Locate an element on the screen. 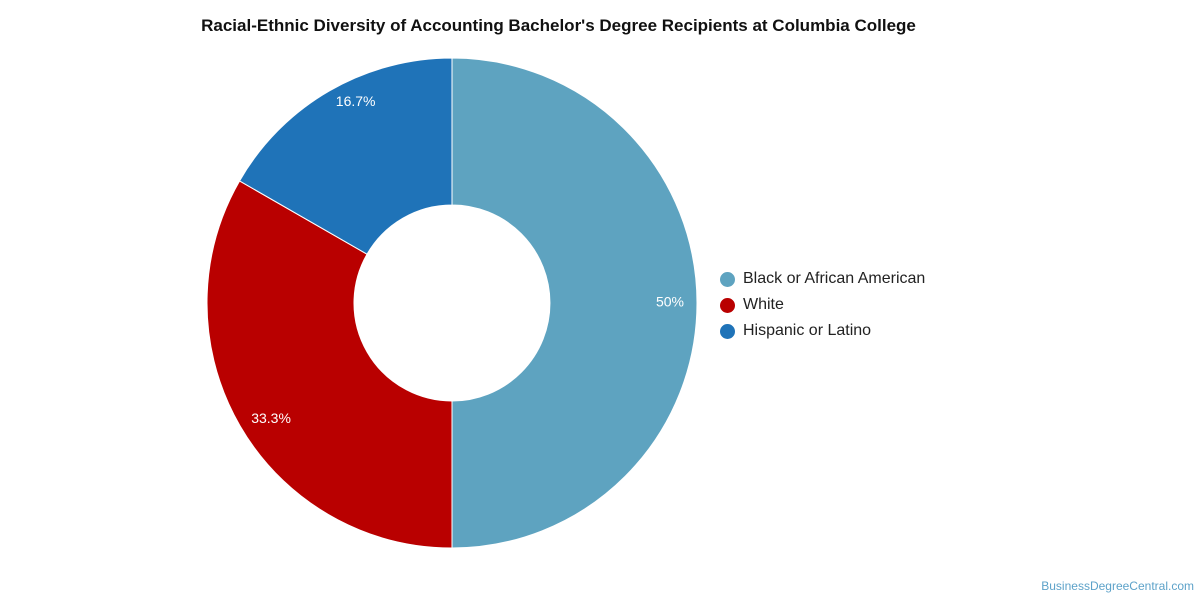  slice-white is located at coordinates (329, 364).